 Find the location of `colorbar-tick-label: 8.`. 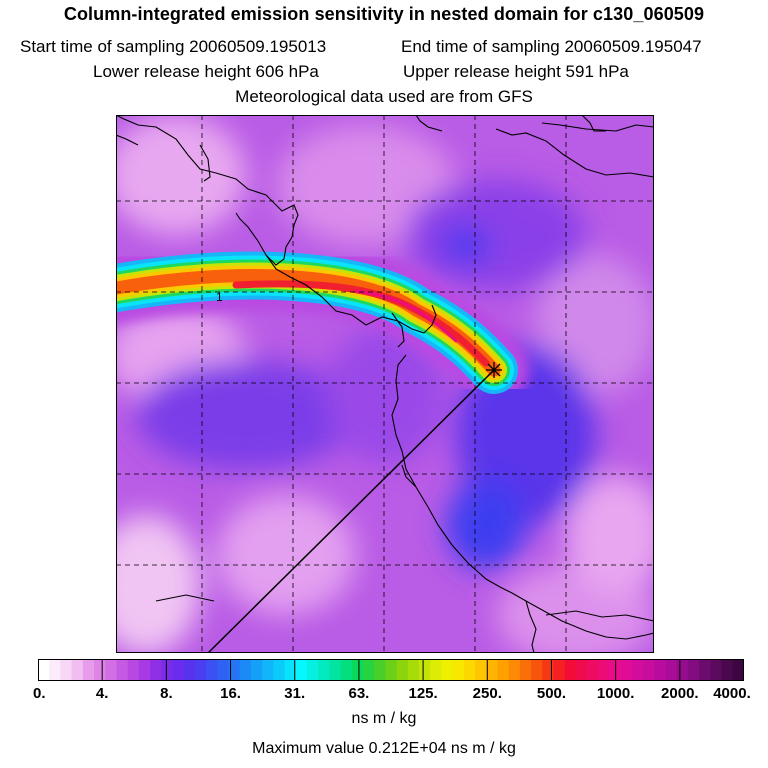

colorbar-tick-label: 8. is located at coordinates (166, 693).